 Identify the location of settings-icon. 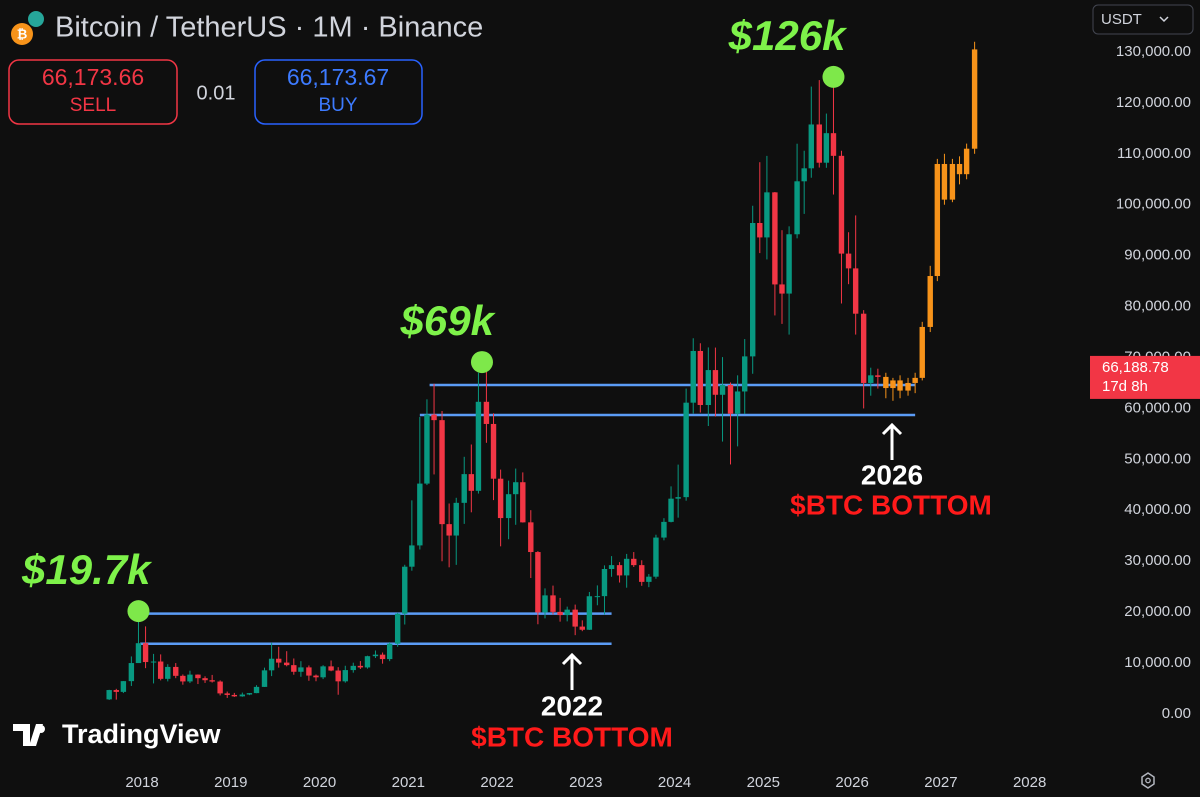
(1148, 780).